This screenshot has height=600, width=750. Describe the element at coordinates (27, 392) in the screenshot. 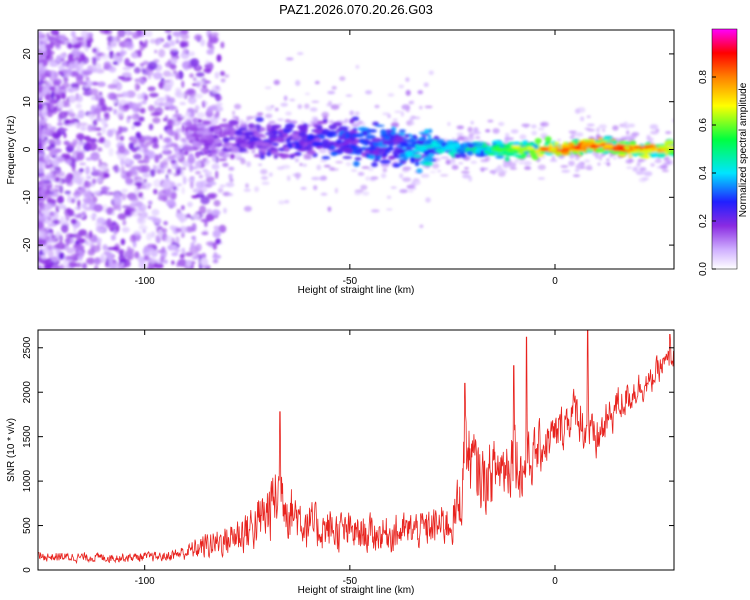

I see `y-tick-label: 2000` at that location.